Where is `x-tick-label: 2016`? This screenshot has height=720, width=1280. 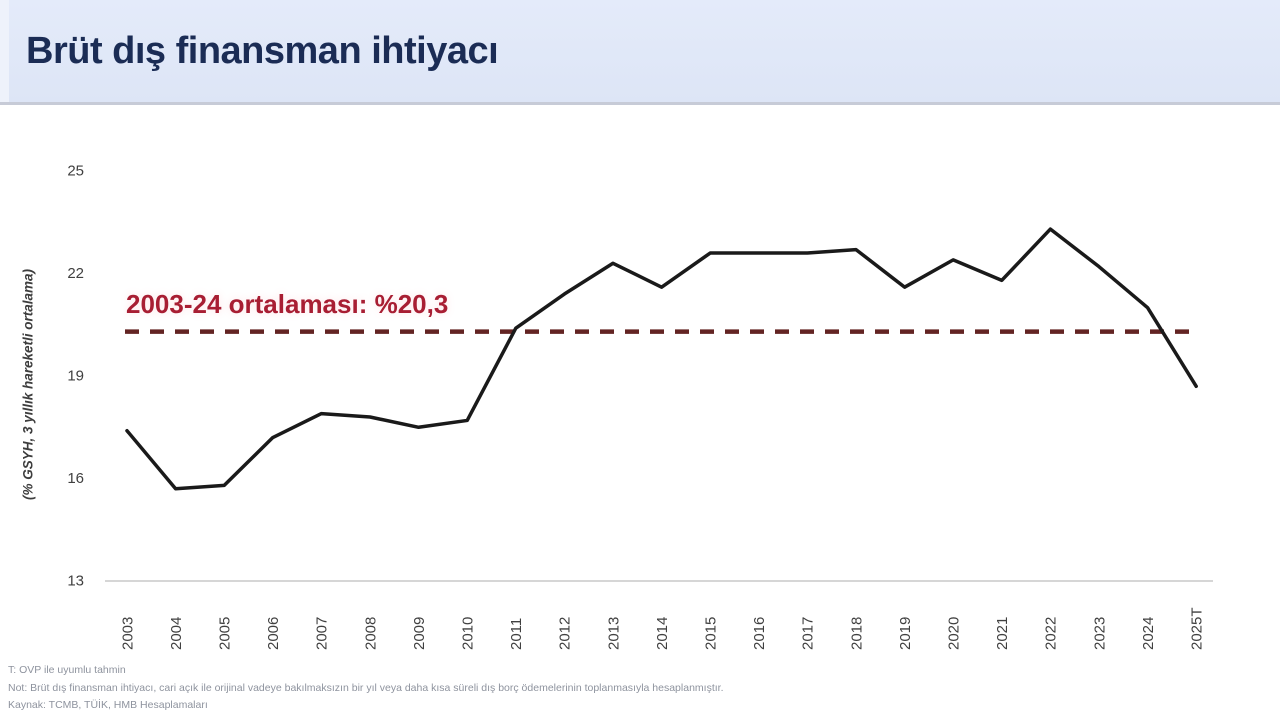 x-tick-label: 2016 is located at coordinates (759, 633).